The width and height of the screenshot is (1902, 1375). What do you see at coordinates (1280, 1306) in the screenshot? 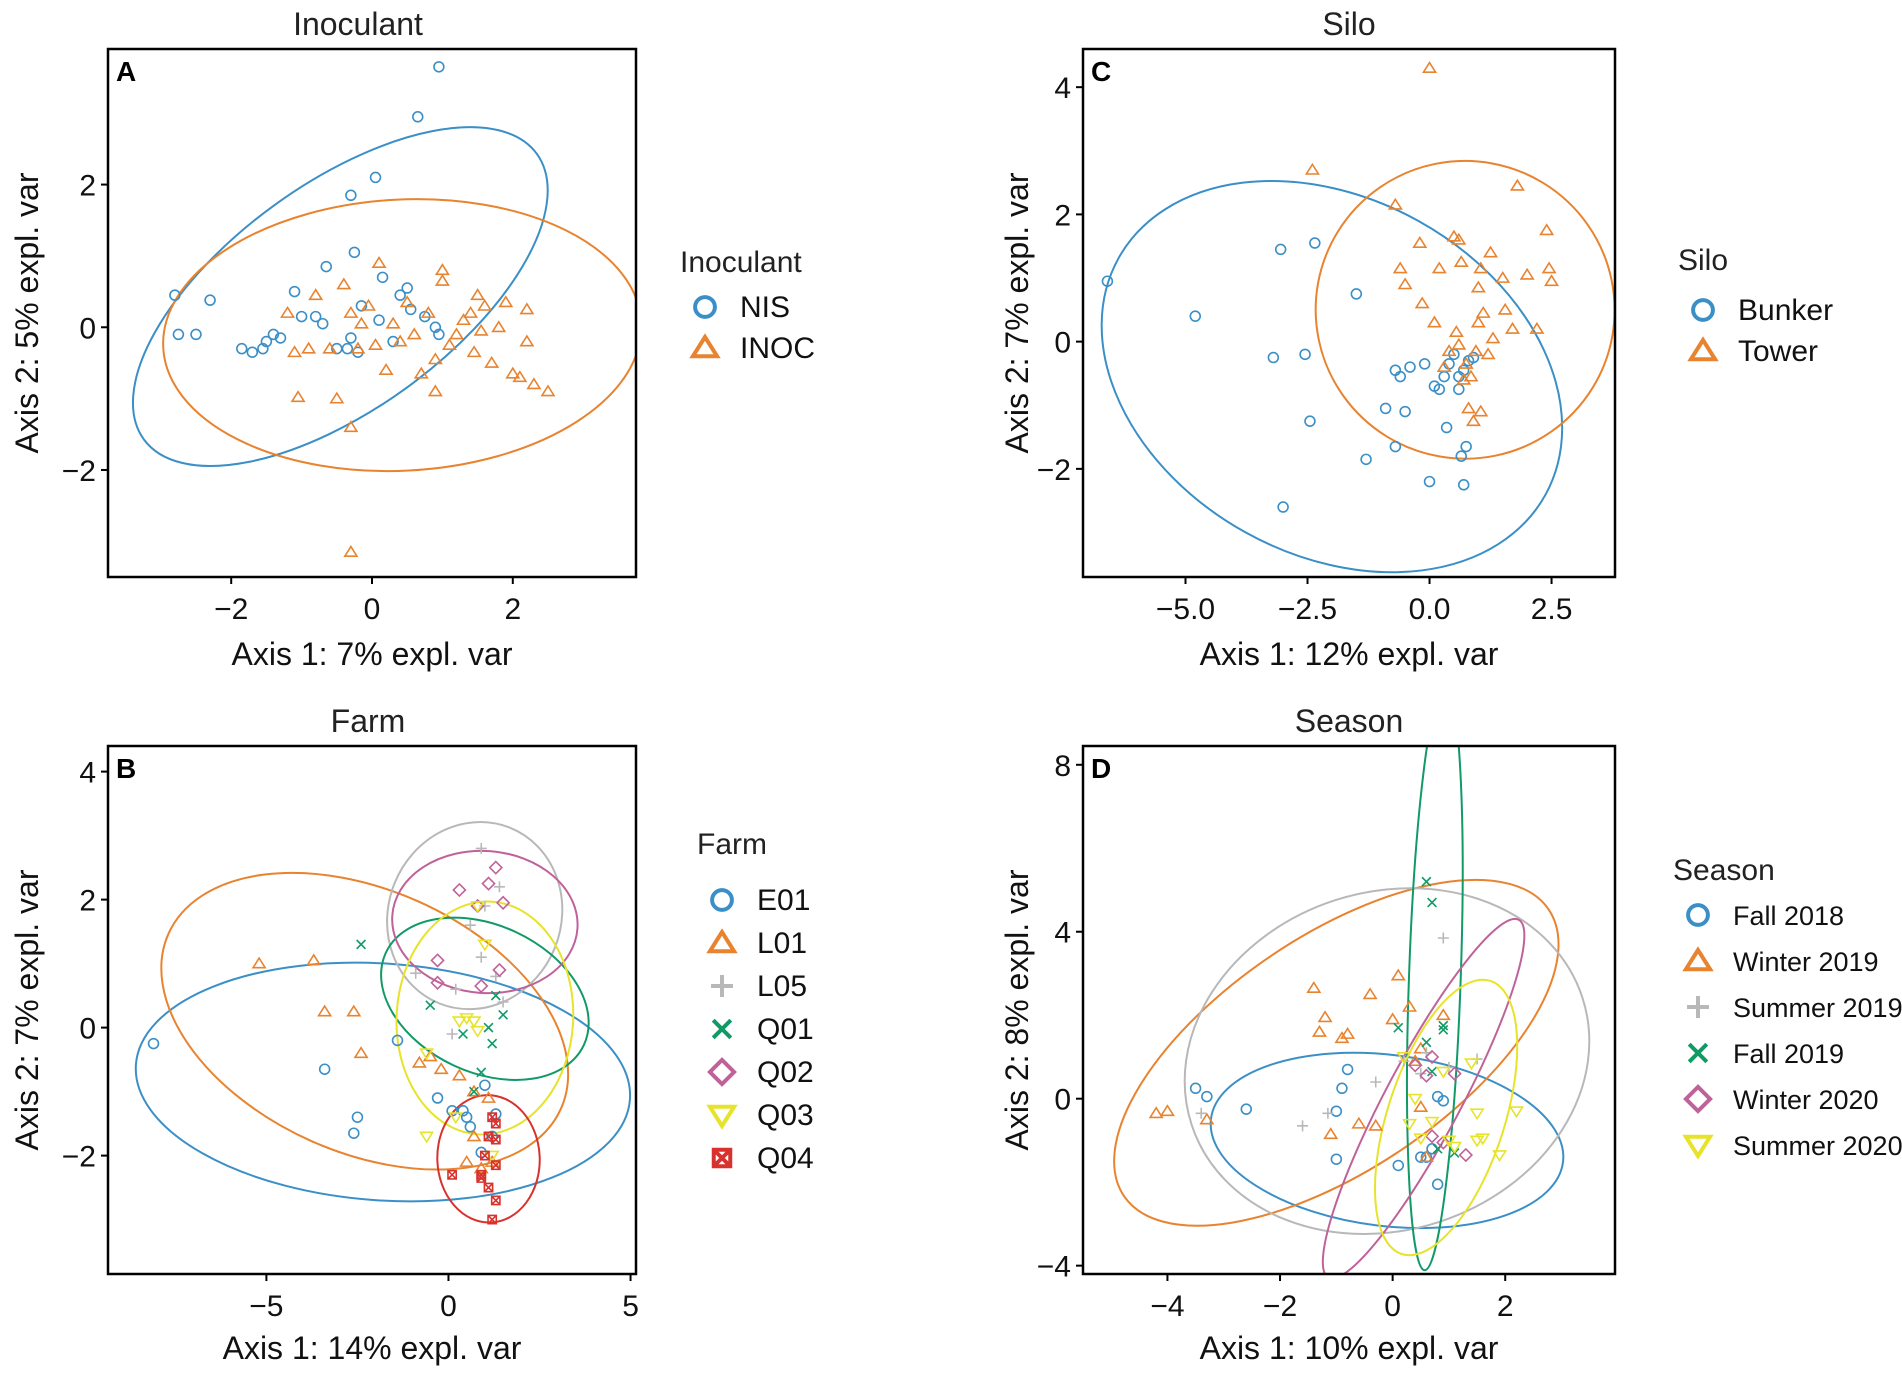
I see `x-tick-label: −2` at bounding box center [1280, 1306].